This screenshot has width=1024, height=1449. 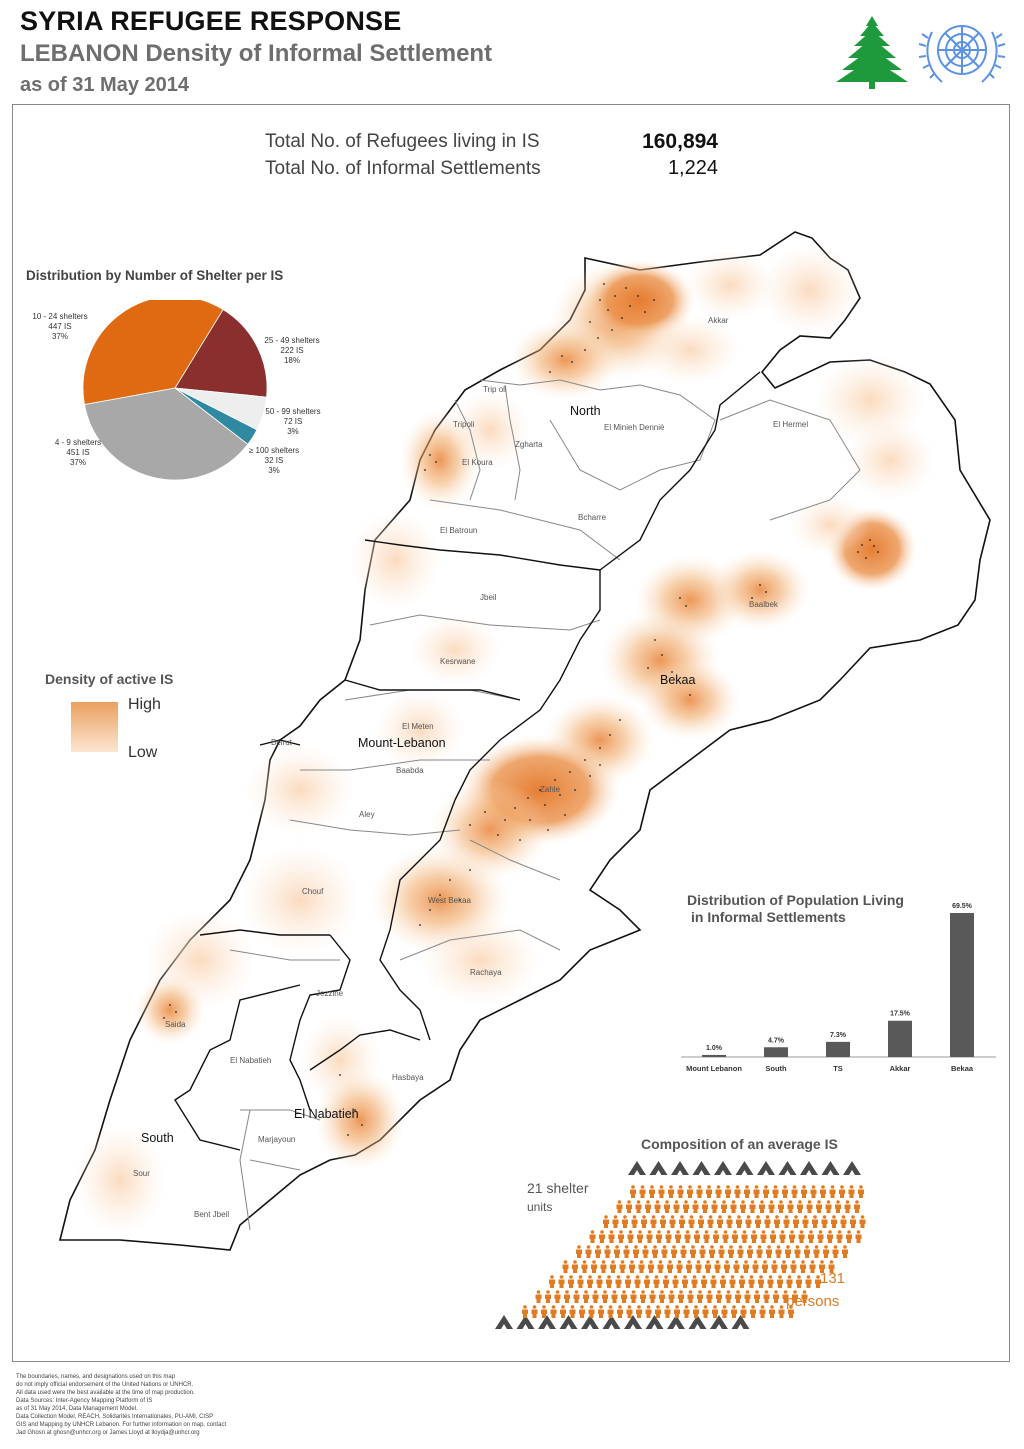 What do you see at coordinates (292, 340) in the screenshot?
I see `pie-label-text: 25 - 49 shelters` at bounding box center [292, 340].